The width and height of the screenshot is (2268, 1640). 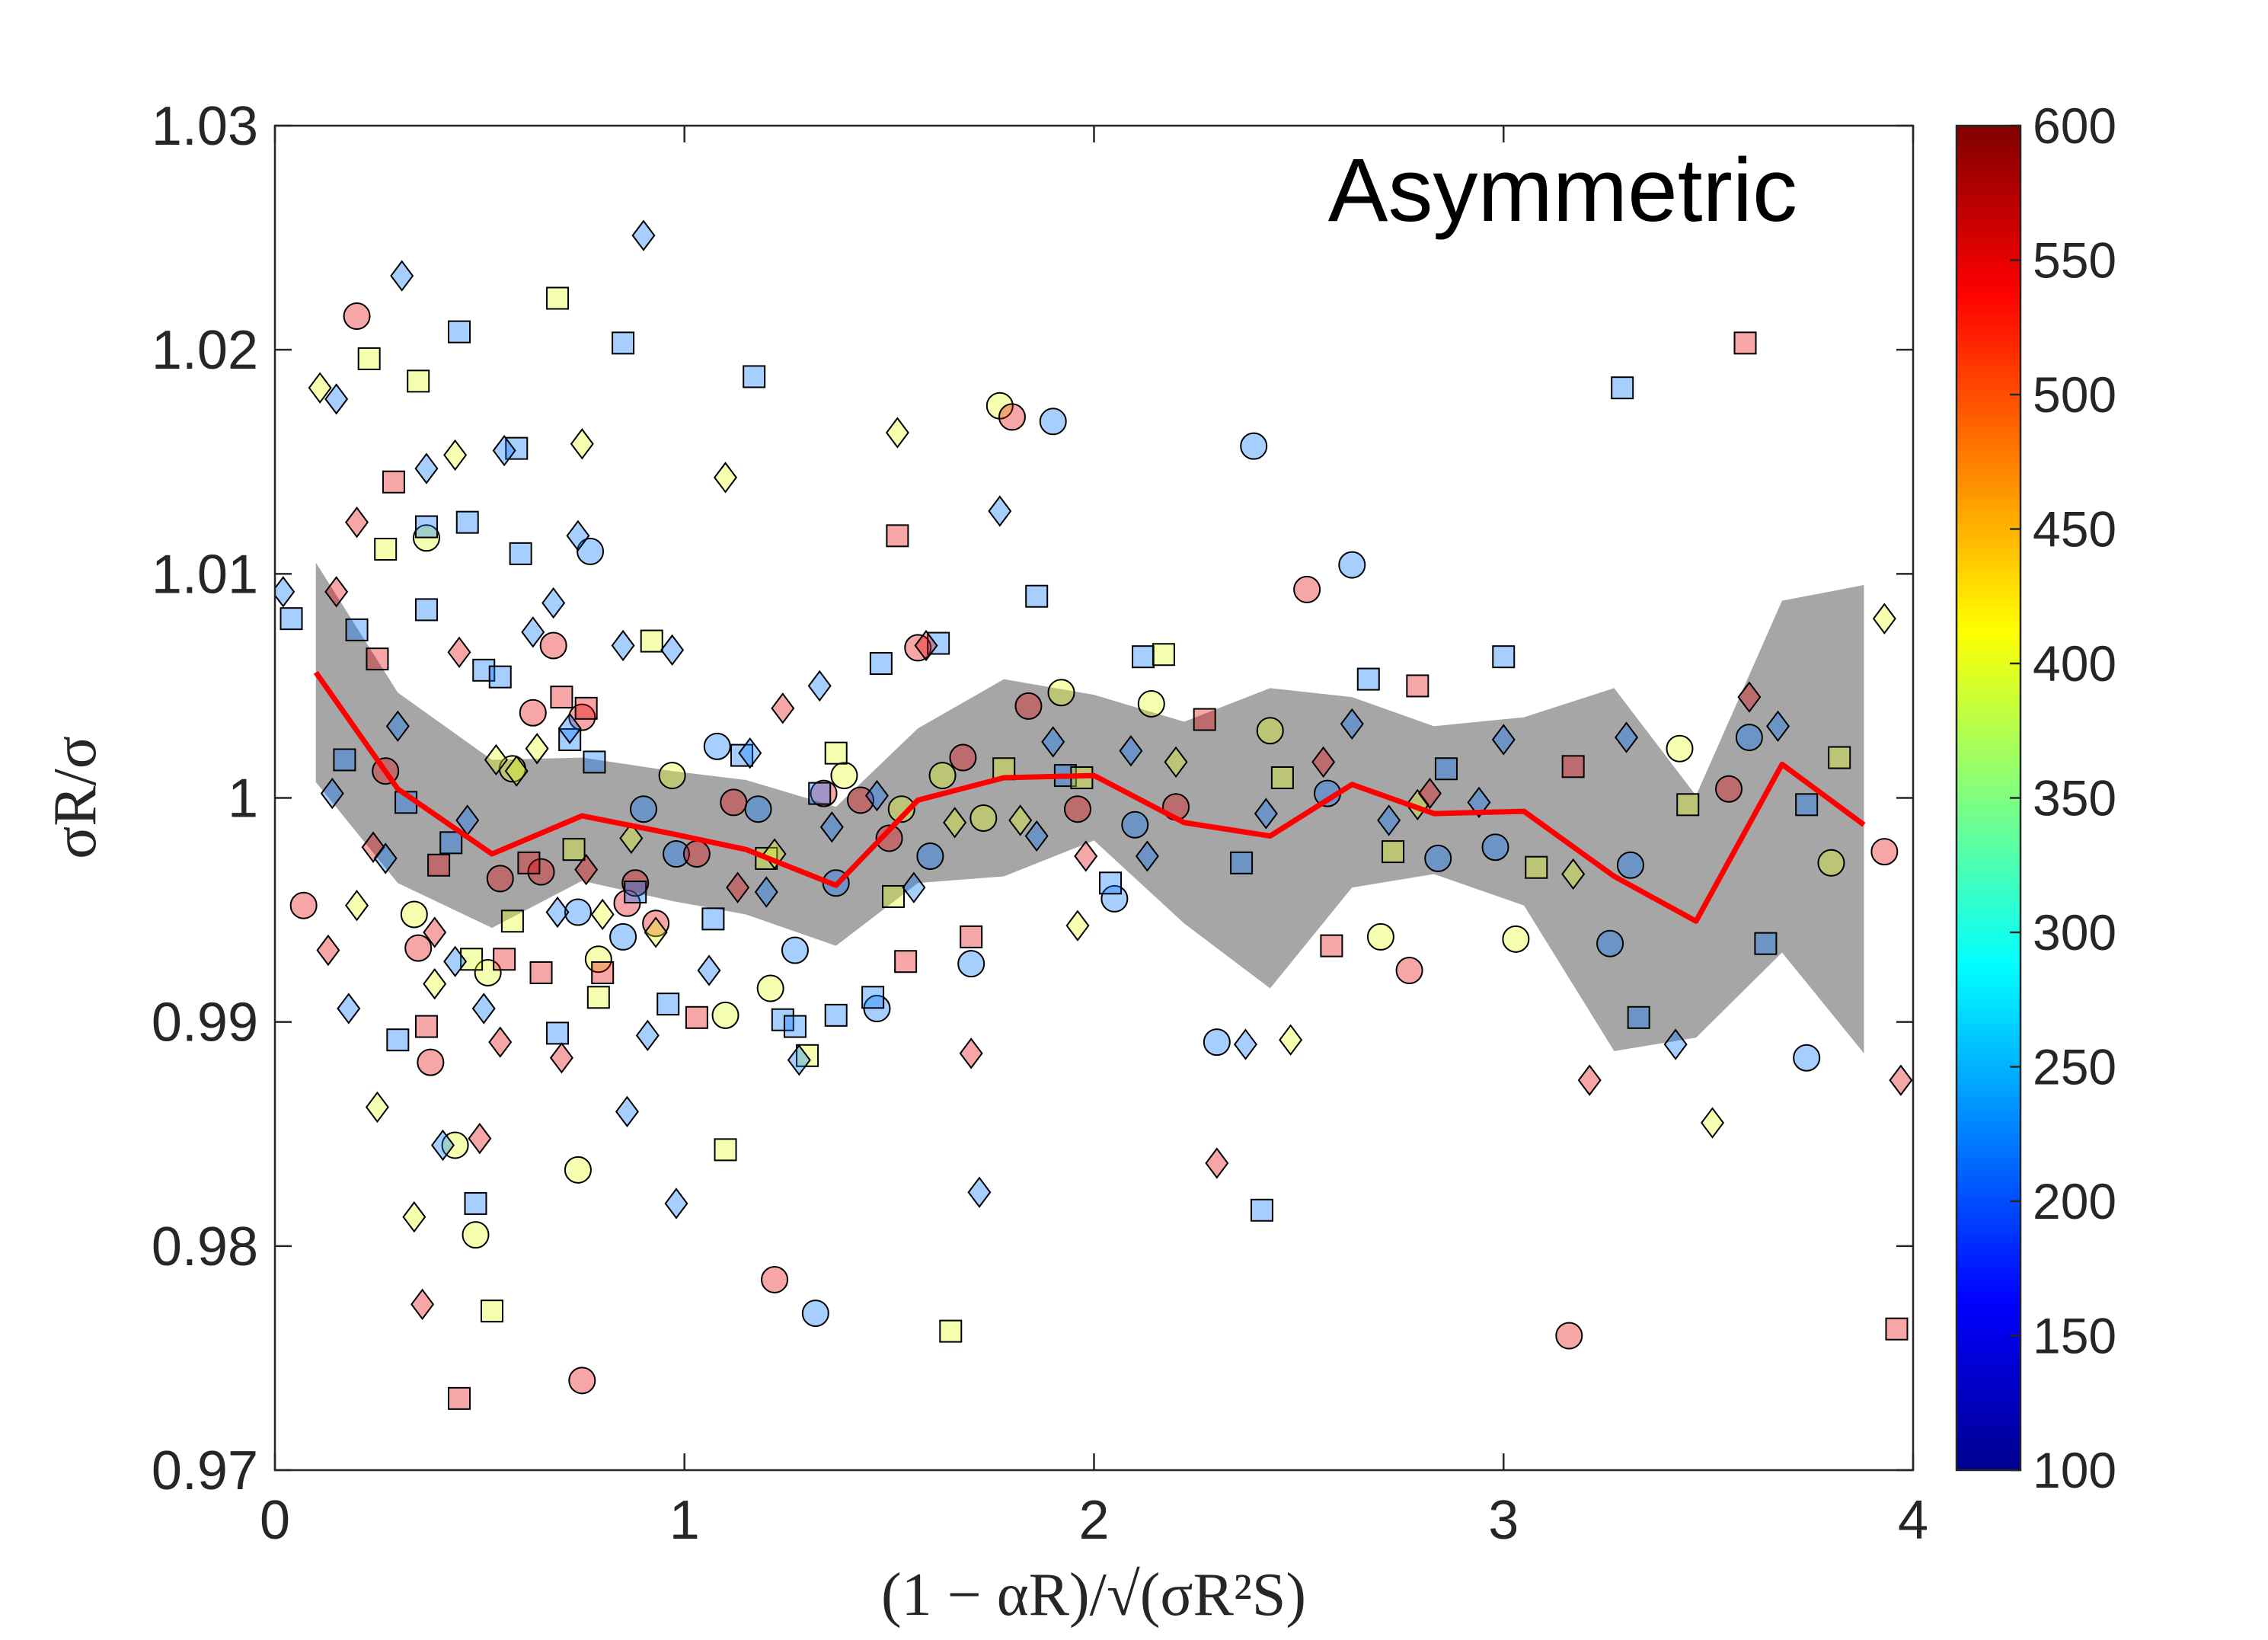 What do you see at coordinates (2074, 126) in the screenshot?
I see `colorbar-tick-label: 600` at bounding box center [2074, 126].